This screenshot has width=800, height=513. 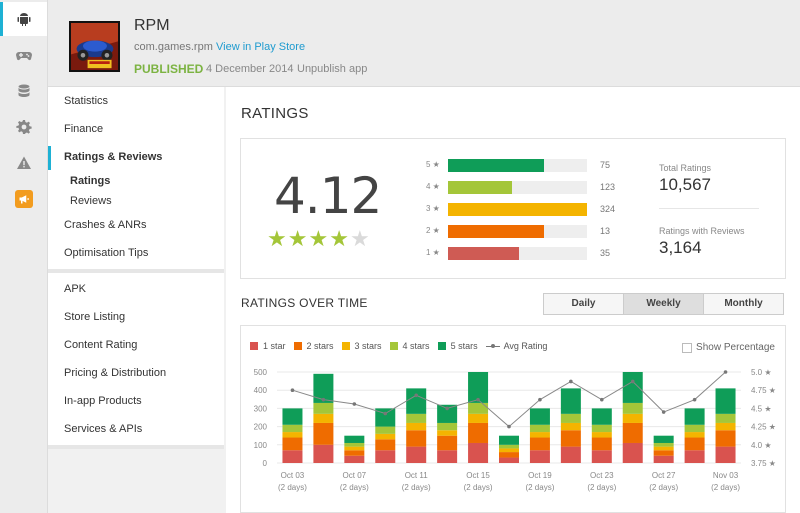 I want to click on megaphone-icon, so click(x=23, y=199).